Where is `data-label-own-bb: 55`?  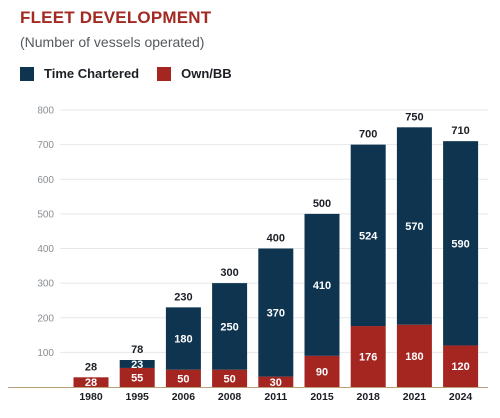 data-label-own-bb: 55 is located at coordinates (137, 378).